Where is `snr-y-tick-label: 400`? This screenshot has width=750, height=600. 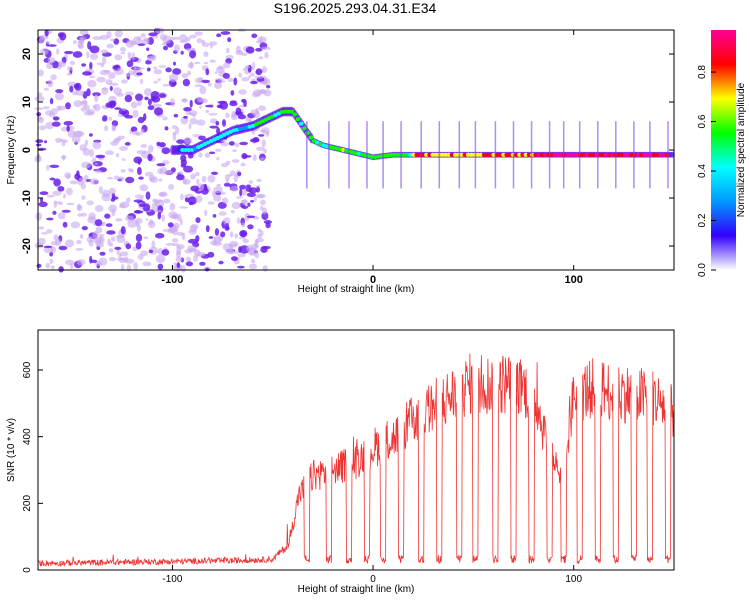 snr-y-tick-label: 400 is located at coordinates (27, 436).